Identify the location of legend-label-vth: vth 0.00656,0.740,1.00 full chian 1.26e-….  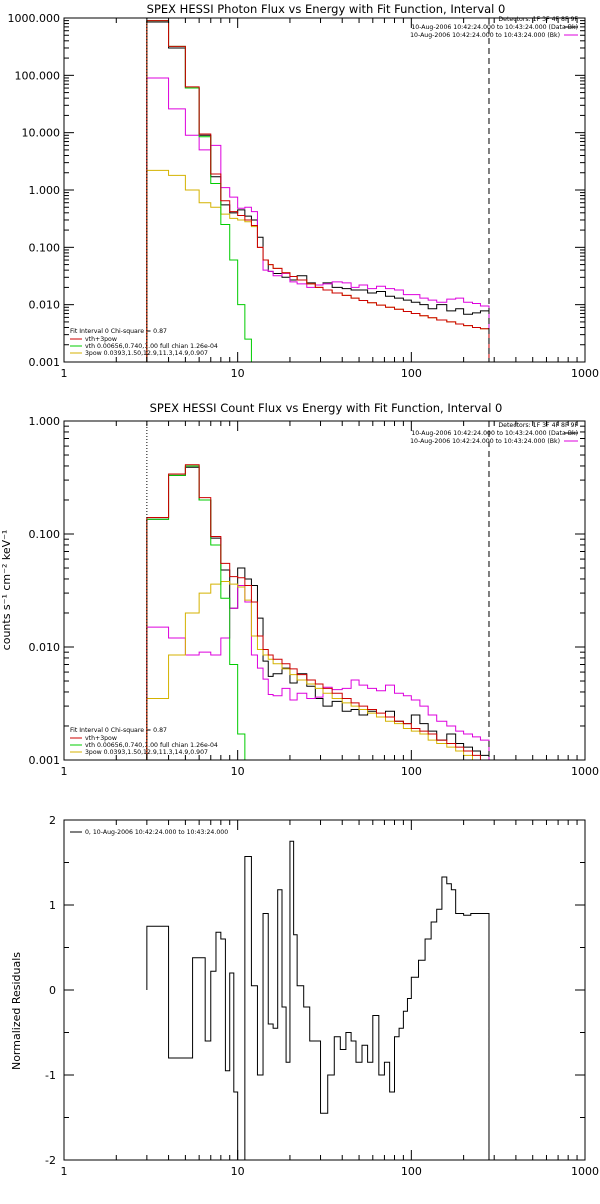
(151, 346).